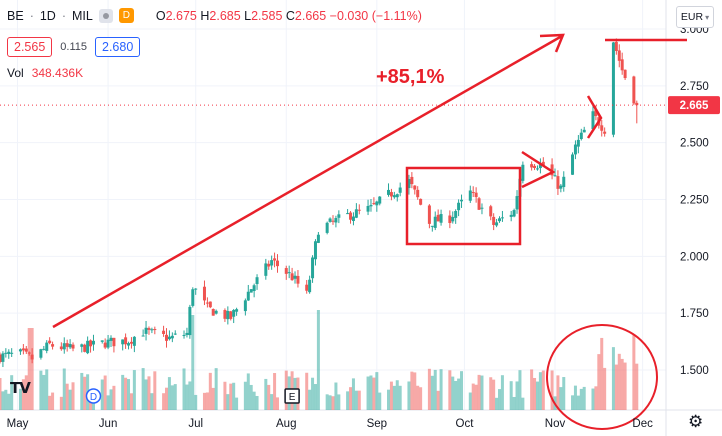 This screenshot has width=722, height=436. I want to click on time-axis: May Jun Jul Aug Sep Oct Nov Dec, so click(330, 424).